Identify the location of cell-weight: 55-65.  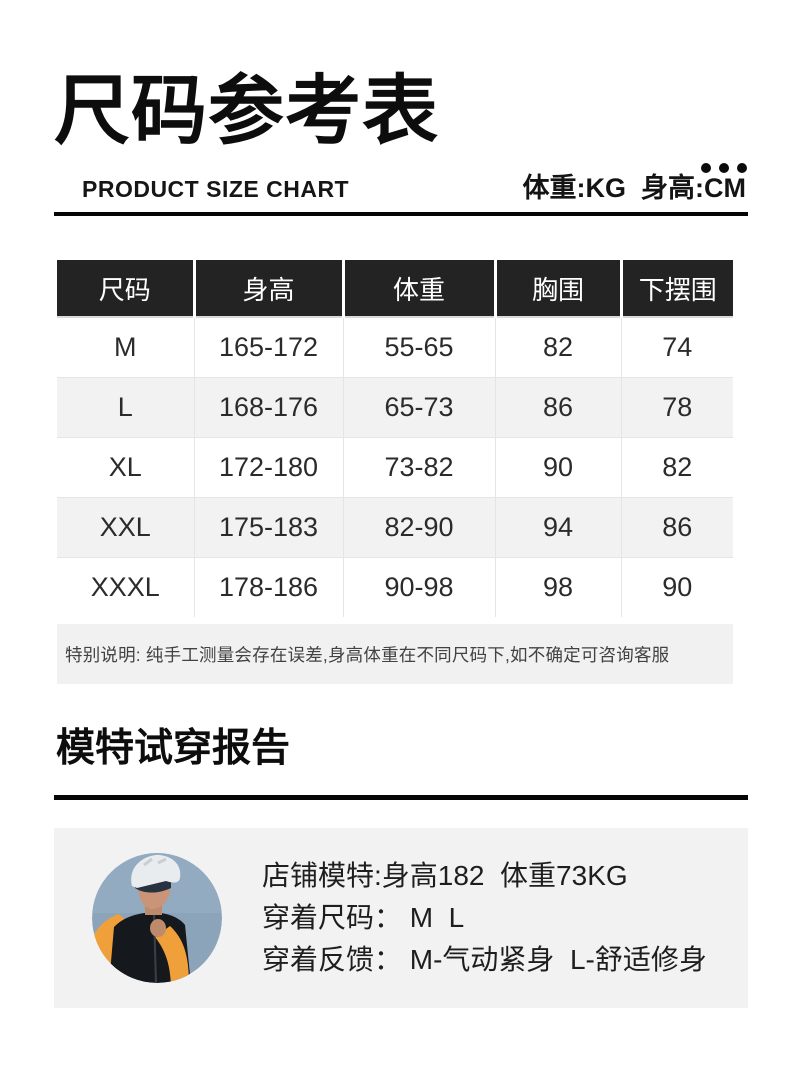
(418, 347).